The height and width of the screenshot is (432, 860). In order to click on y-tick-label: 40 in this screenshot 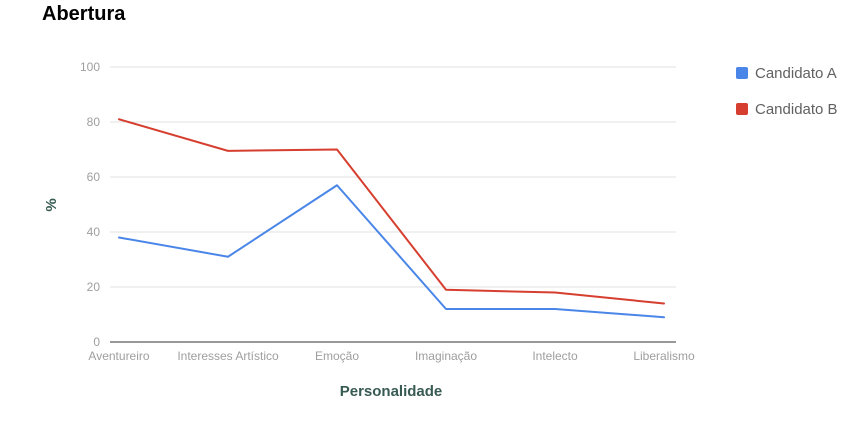, I will do `click(94, 232)`.